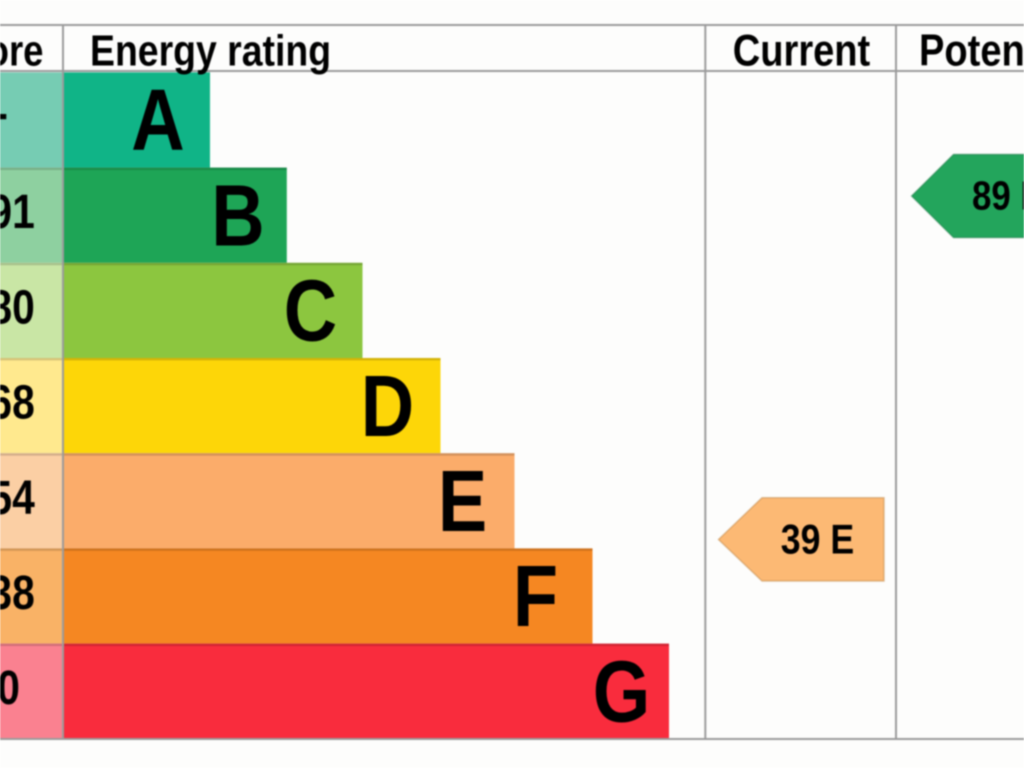 This screenshot has height=768, width=1024. I want to click on svg-text: 39-54, so click(17, 498).